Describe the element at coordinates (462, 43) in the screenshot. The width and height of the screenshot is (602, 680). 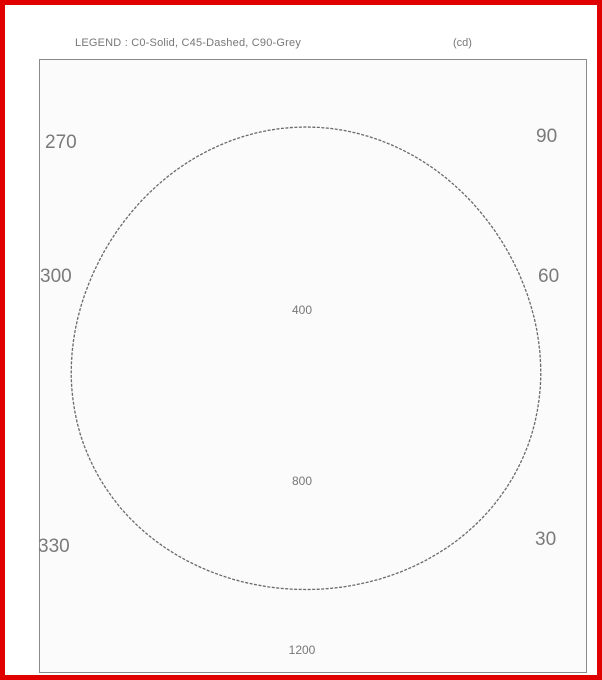
I see `unit-label: (cd)` at that location.